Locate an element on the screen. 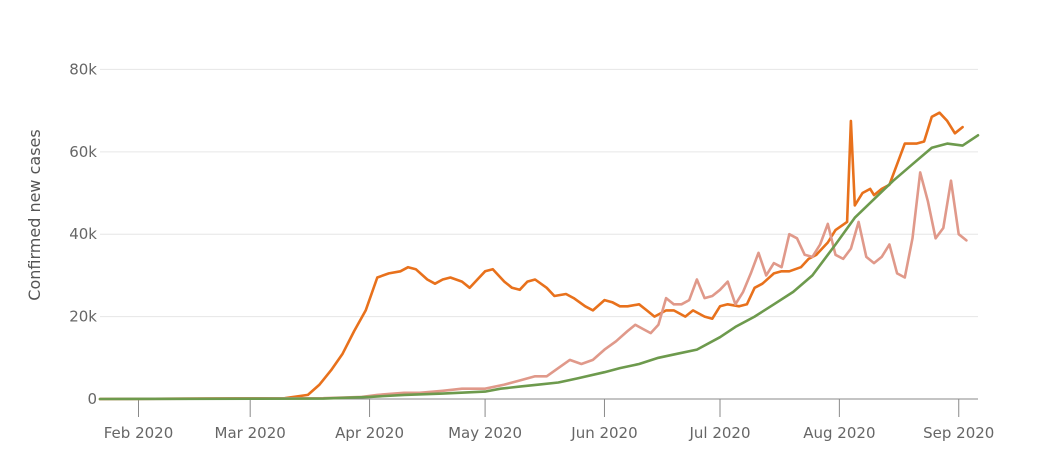  y-tick-label: 40k is located at coordinates (83, 234).